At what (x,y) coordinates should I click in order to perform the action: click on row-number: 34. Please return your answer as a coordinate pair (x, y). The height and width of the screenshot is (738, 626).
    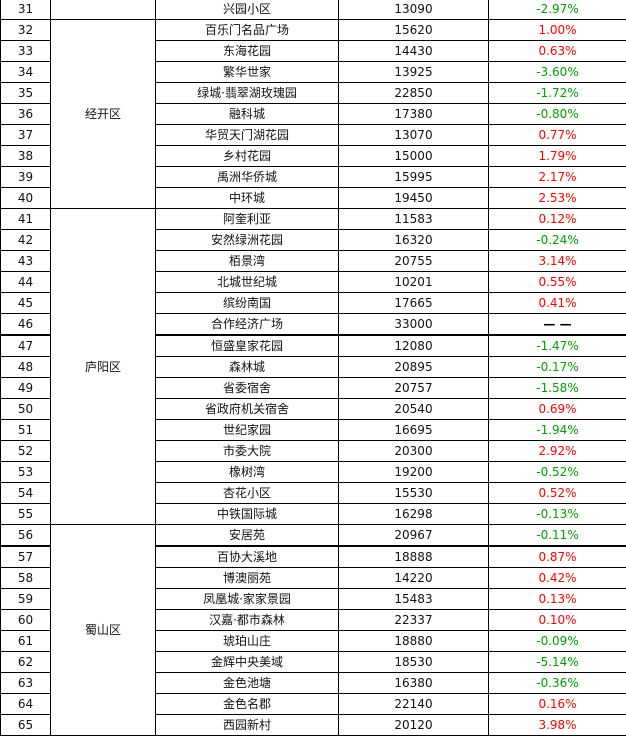
    Looking at the image, I should click on (25, 72).